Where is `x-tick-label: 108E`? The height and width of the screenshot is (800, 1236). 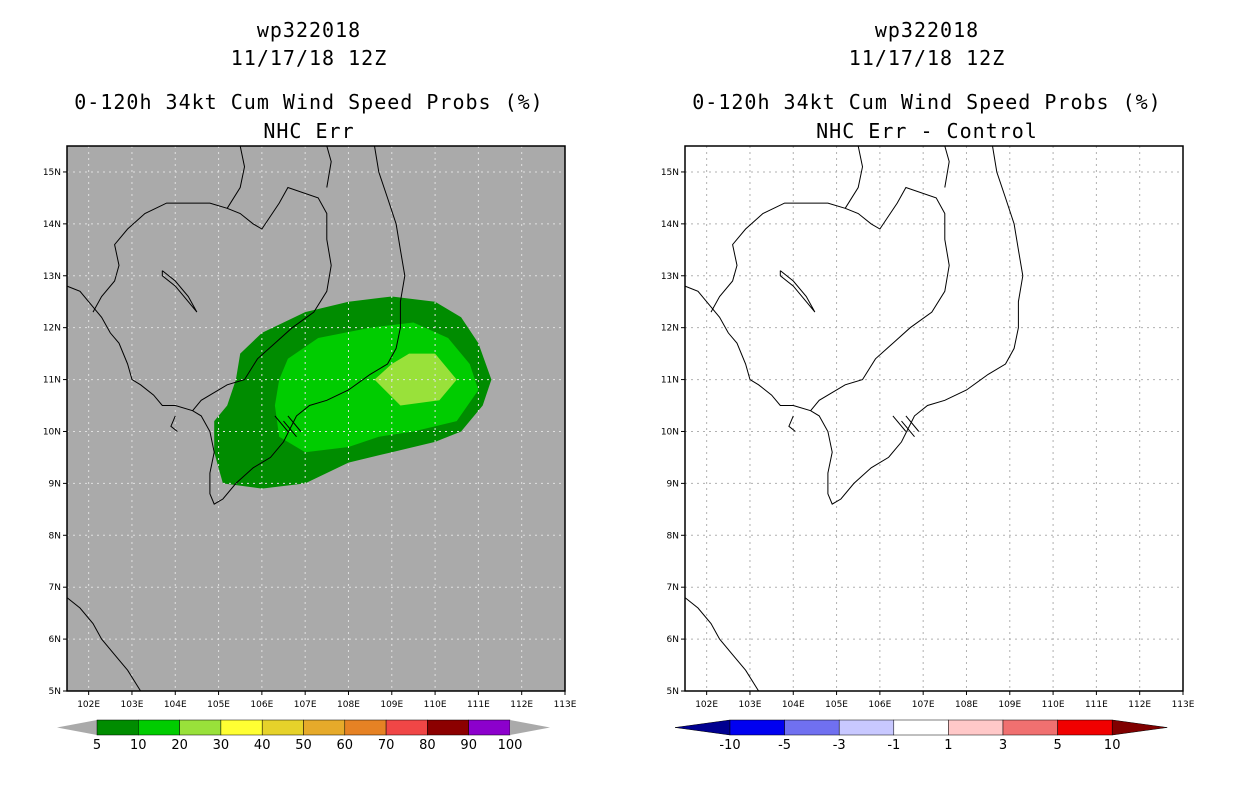
x-tick-label: 108E is located at coordinates (966, 705).